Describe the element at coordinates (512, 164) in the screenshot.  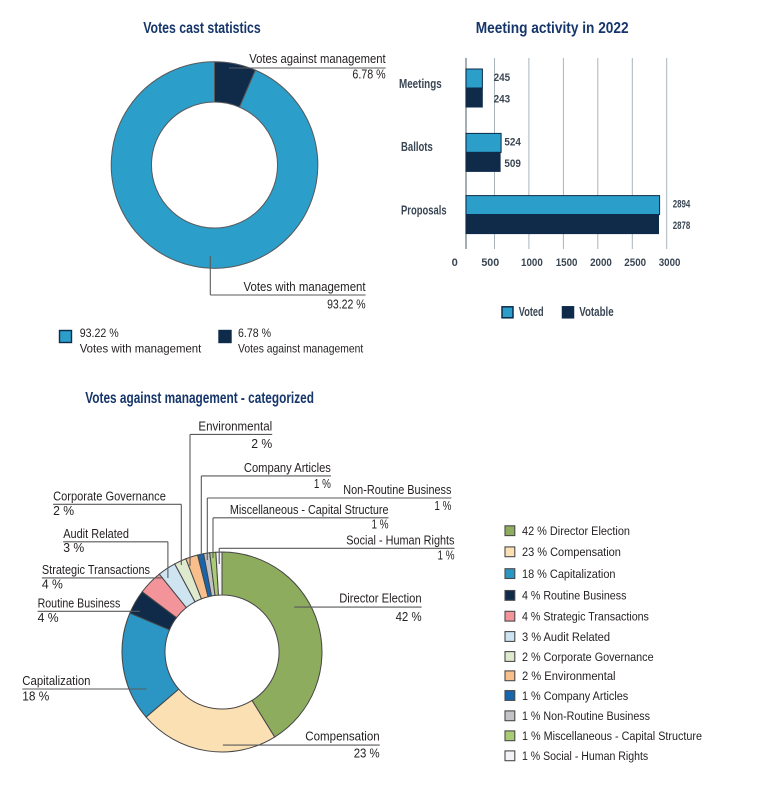
I see `svg-text: 509` at that location.